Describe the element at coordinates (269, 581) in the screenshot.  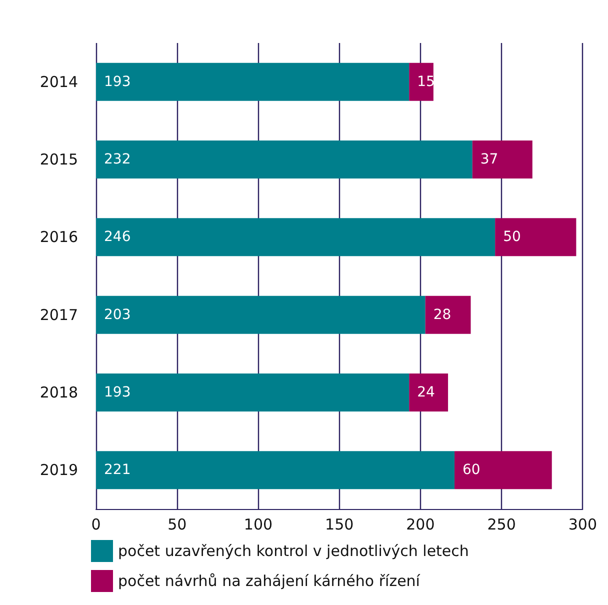
I see `legend-label: počet návrhů na zahájení kárného řízení` at that location.